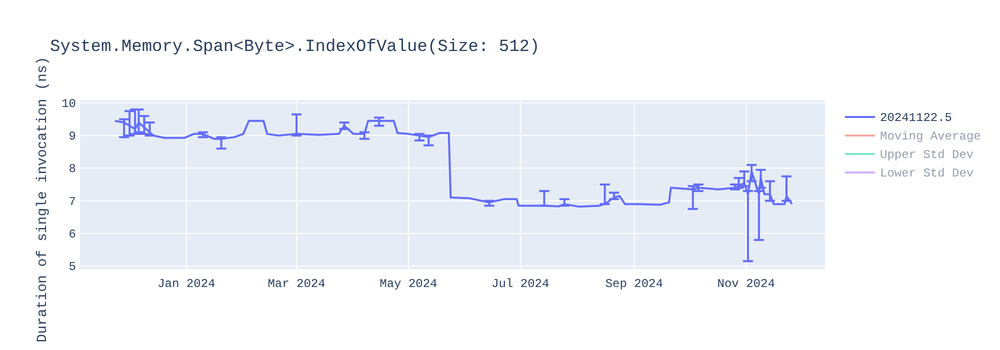 The image size is (1000, 350). I want to click on y-tick-label: 5, so click(72, 267).